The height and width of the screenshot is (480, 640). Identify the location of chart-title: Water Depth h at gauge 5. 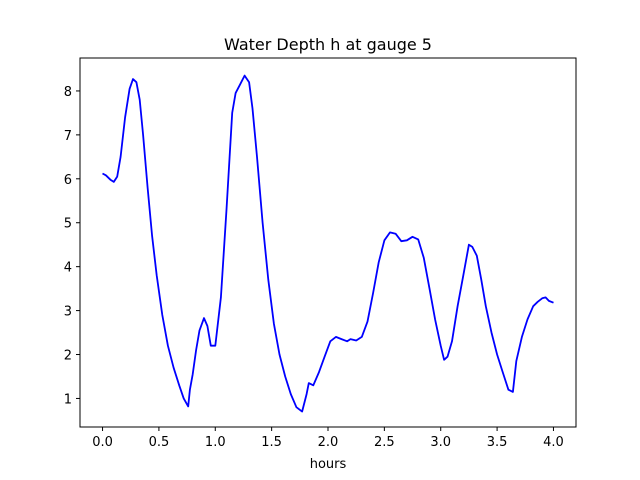
(328, 44).